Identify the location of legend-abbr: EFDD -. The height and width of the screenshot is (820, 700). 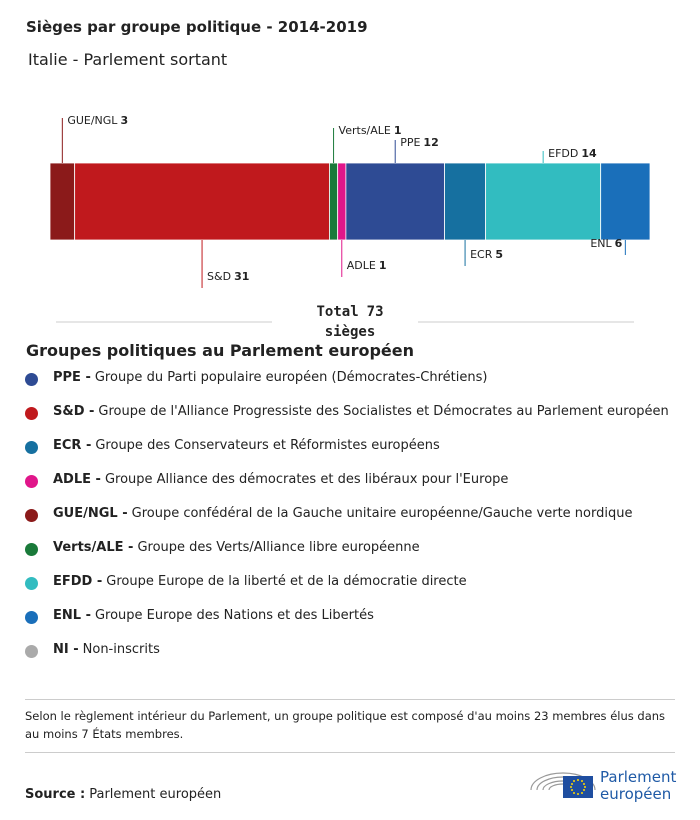
(78, 581).